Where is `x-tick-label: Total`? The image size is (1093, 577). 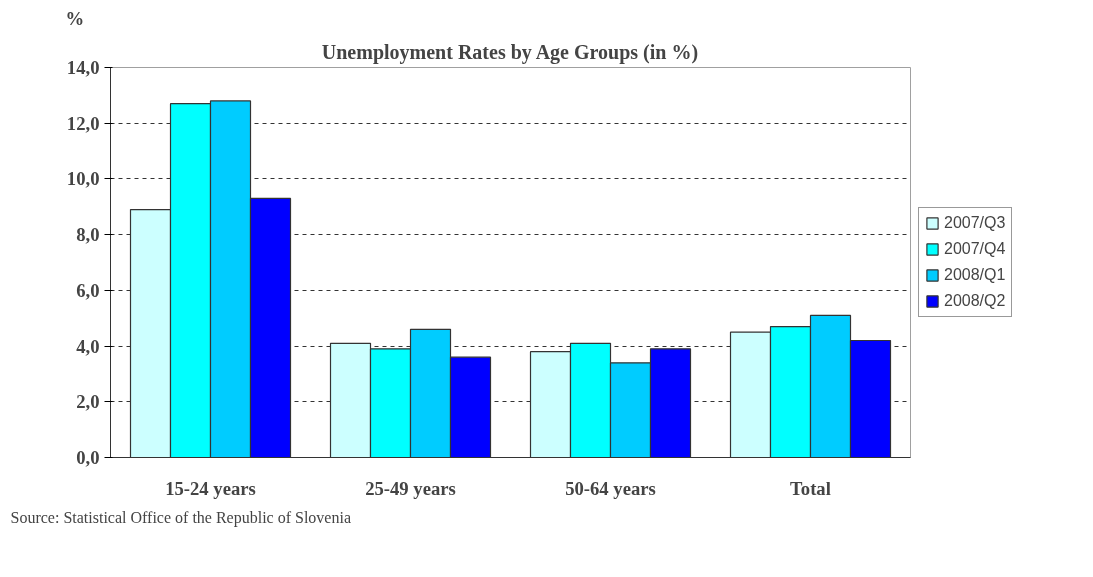 x-tick-label: Total is located at coordinates (810, 488).